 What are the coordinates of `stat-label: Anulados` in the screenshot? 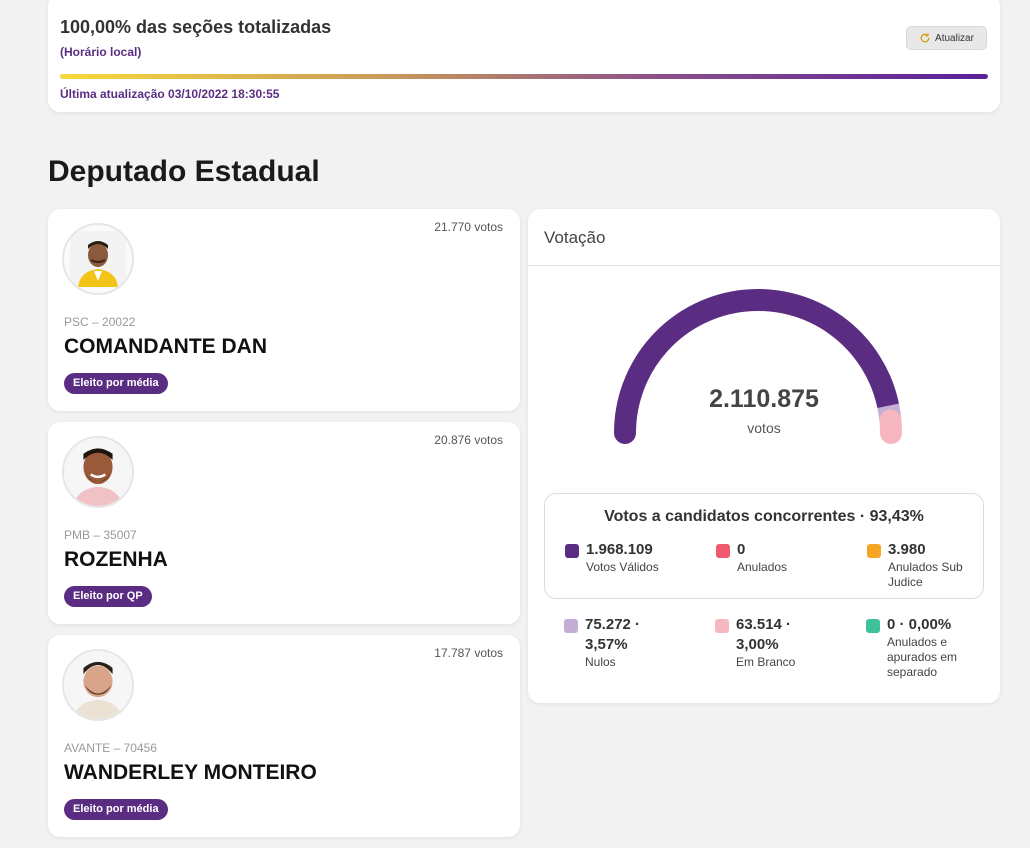 It's located at (762, 567).